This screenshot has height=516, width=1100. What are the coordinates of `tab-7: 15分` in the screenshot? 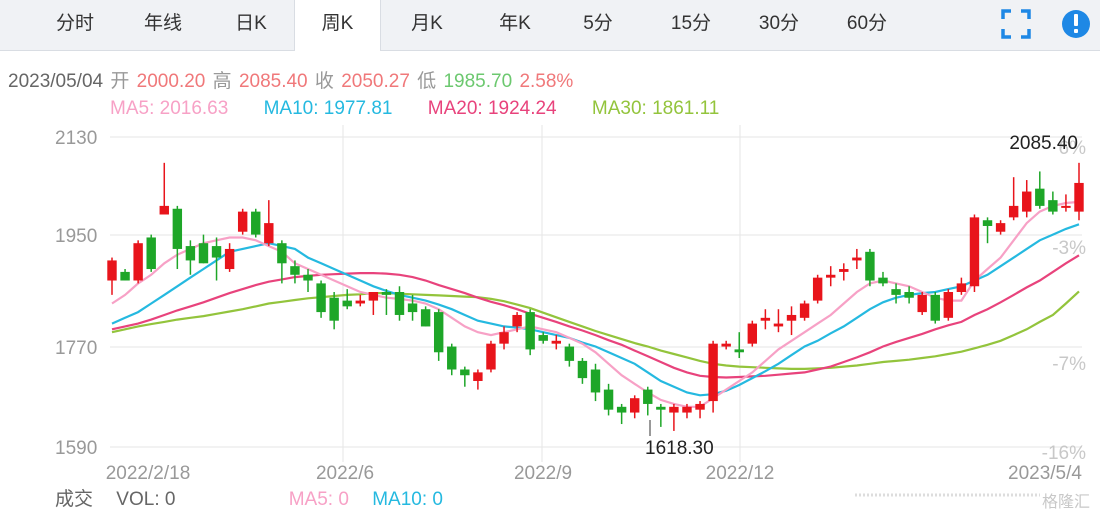 It's located at (691, 23).